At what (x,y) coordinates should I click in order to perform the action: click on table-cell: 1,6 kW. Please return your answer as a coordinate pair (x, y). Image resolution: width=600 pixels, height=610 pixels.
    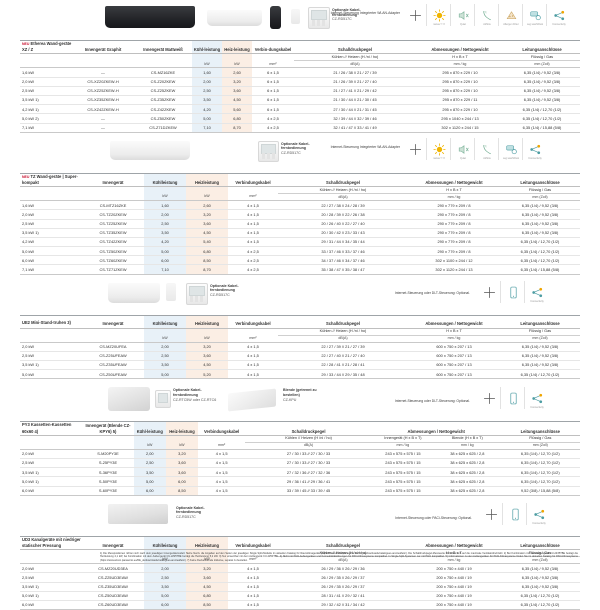
    Looking at the image, I should click on (51, 205).